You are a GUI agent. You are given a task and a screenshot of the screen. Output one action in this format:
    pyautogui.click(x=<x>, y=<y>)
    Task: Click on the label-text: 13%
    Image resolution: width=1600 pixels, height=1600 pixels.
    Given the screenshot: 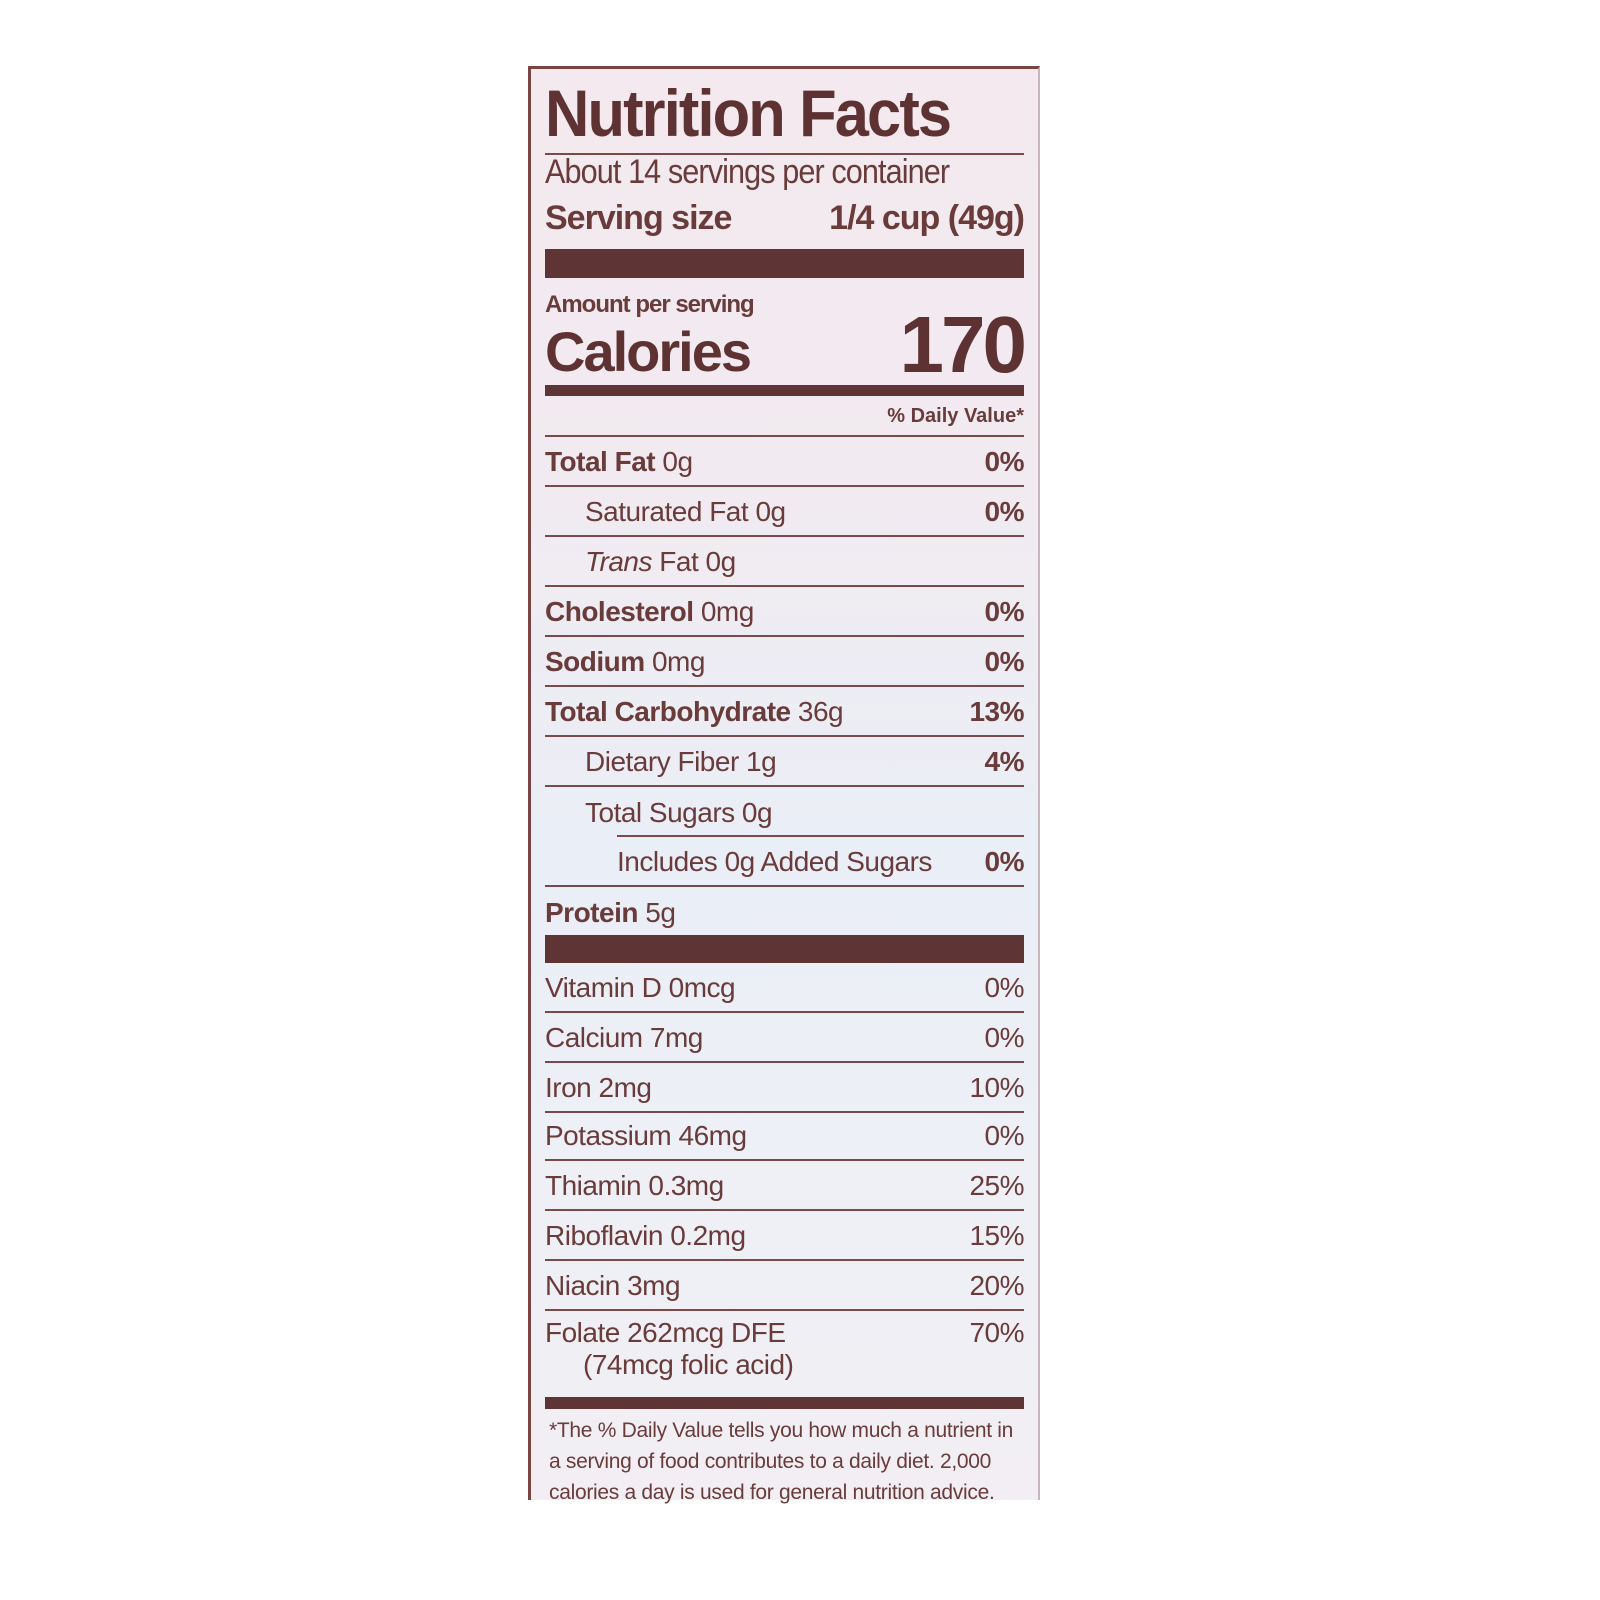 What is the action you would take?
    pyautogui.click(x=996, y=711)
    